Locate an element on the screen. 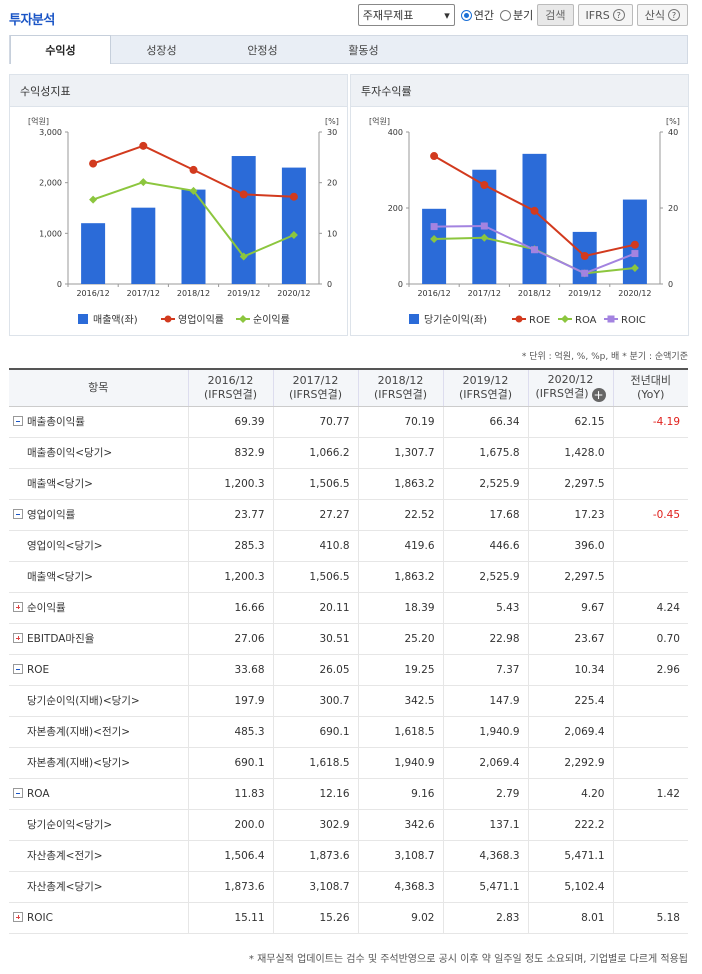 The height and width of the screenshot is (974, 702). value-cell: 25.20 is located at coordinates (400, 639).